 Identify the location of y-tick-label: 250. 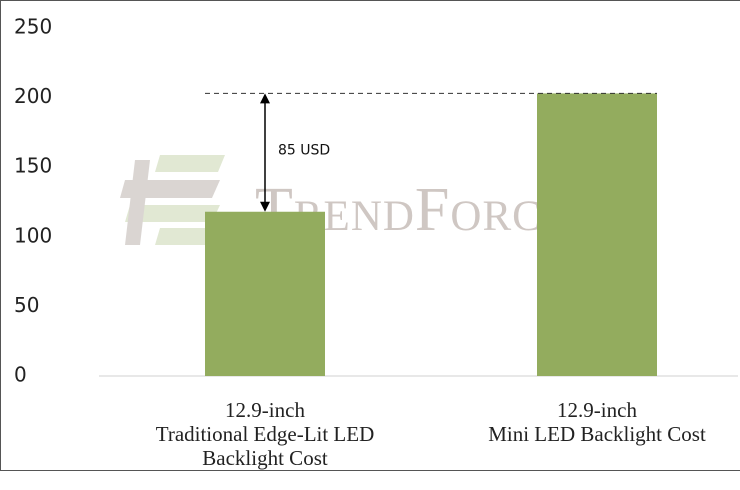
(33, 27).